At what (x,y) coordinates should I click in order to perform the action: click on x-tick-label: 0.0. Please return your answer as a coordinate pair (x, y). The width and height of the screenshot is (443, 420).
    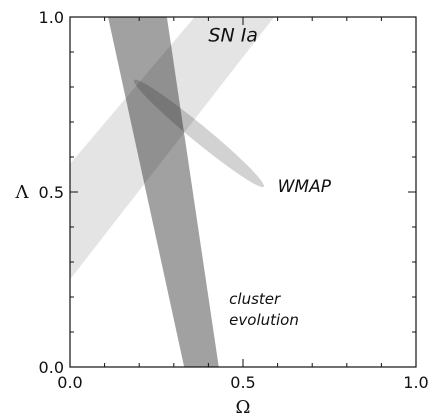
    Looking at the image, I should click on (69, 382).